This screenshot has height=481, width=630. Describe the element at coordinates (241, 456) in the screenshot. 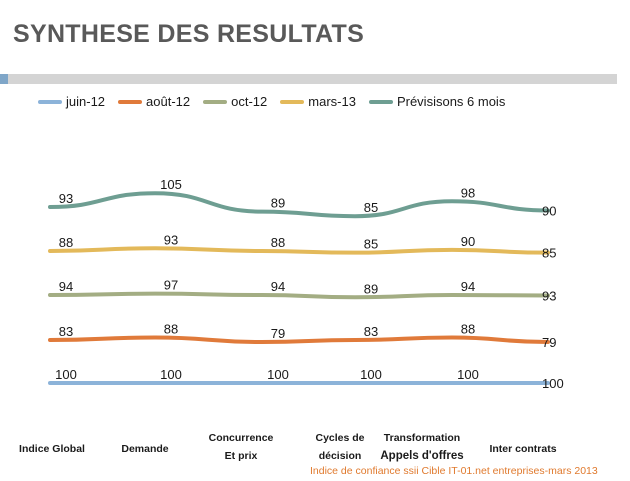

I see `category-label: Et prix` at that location.